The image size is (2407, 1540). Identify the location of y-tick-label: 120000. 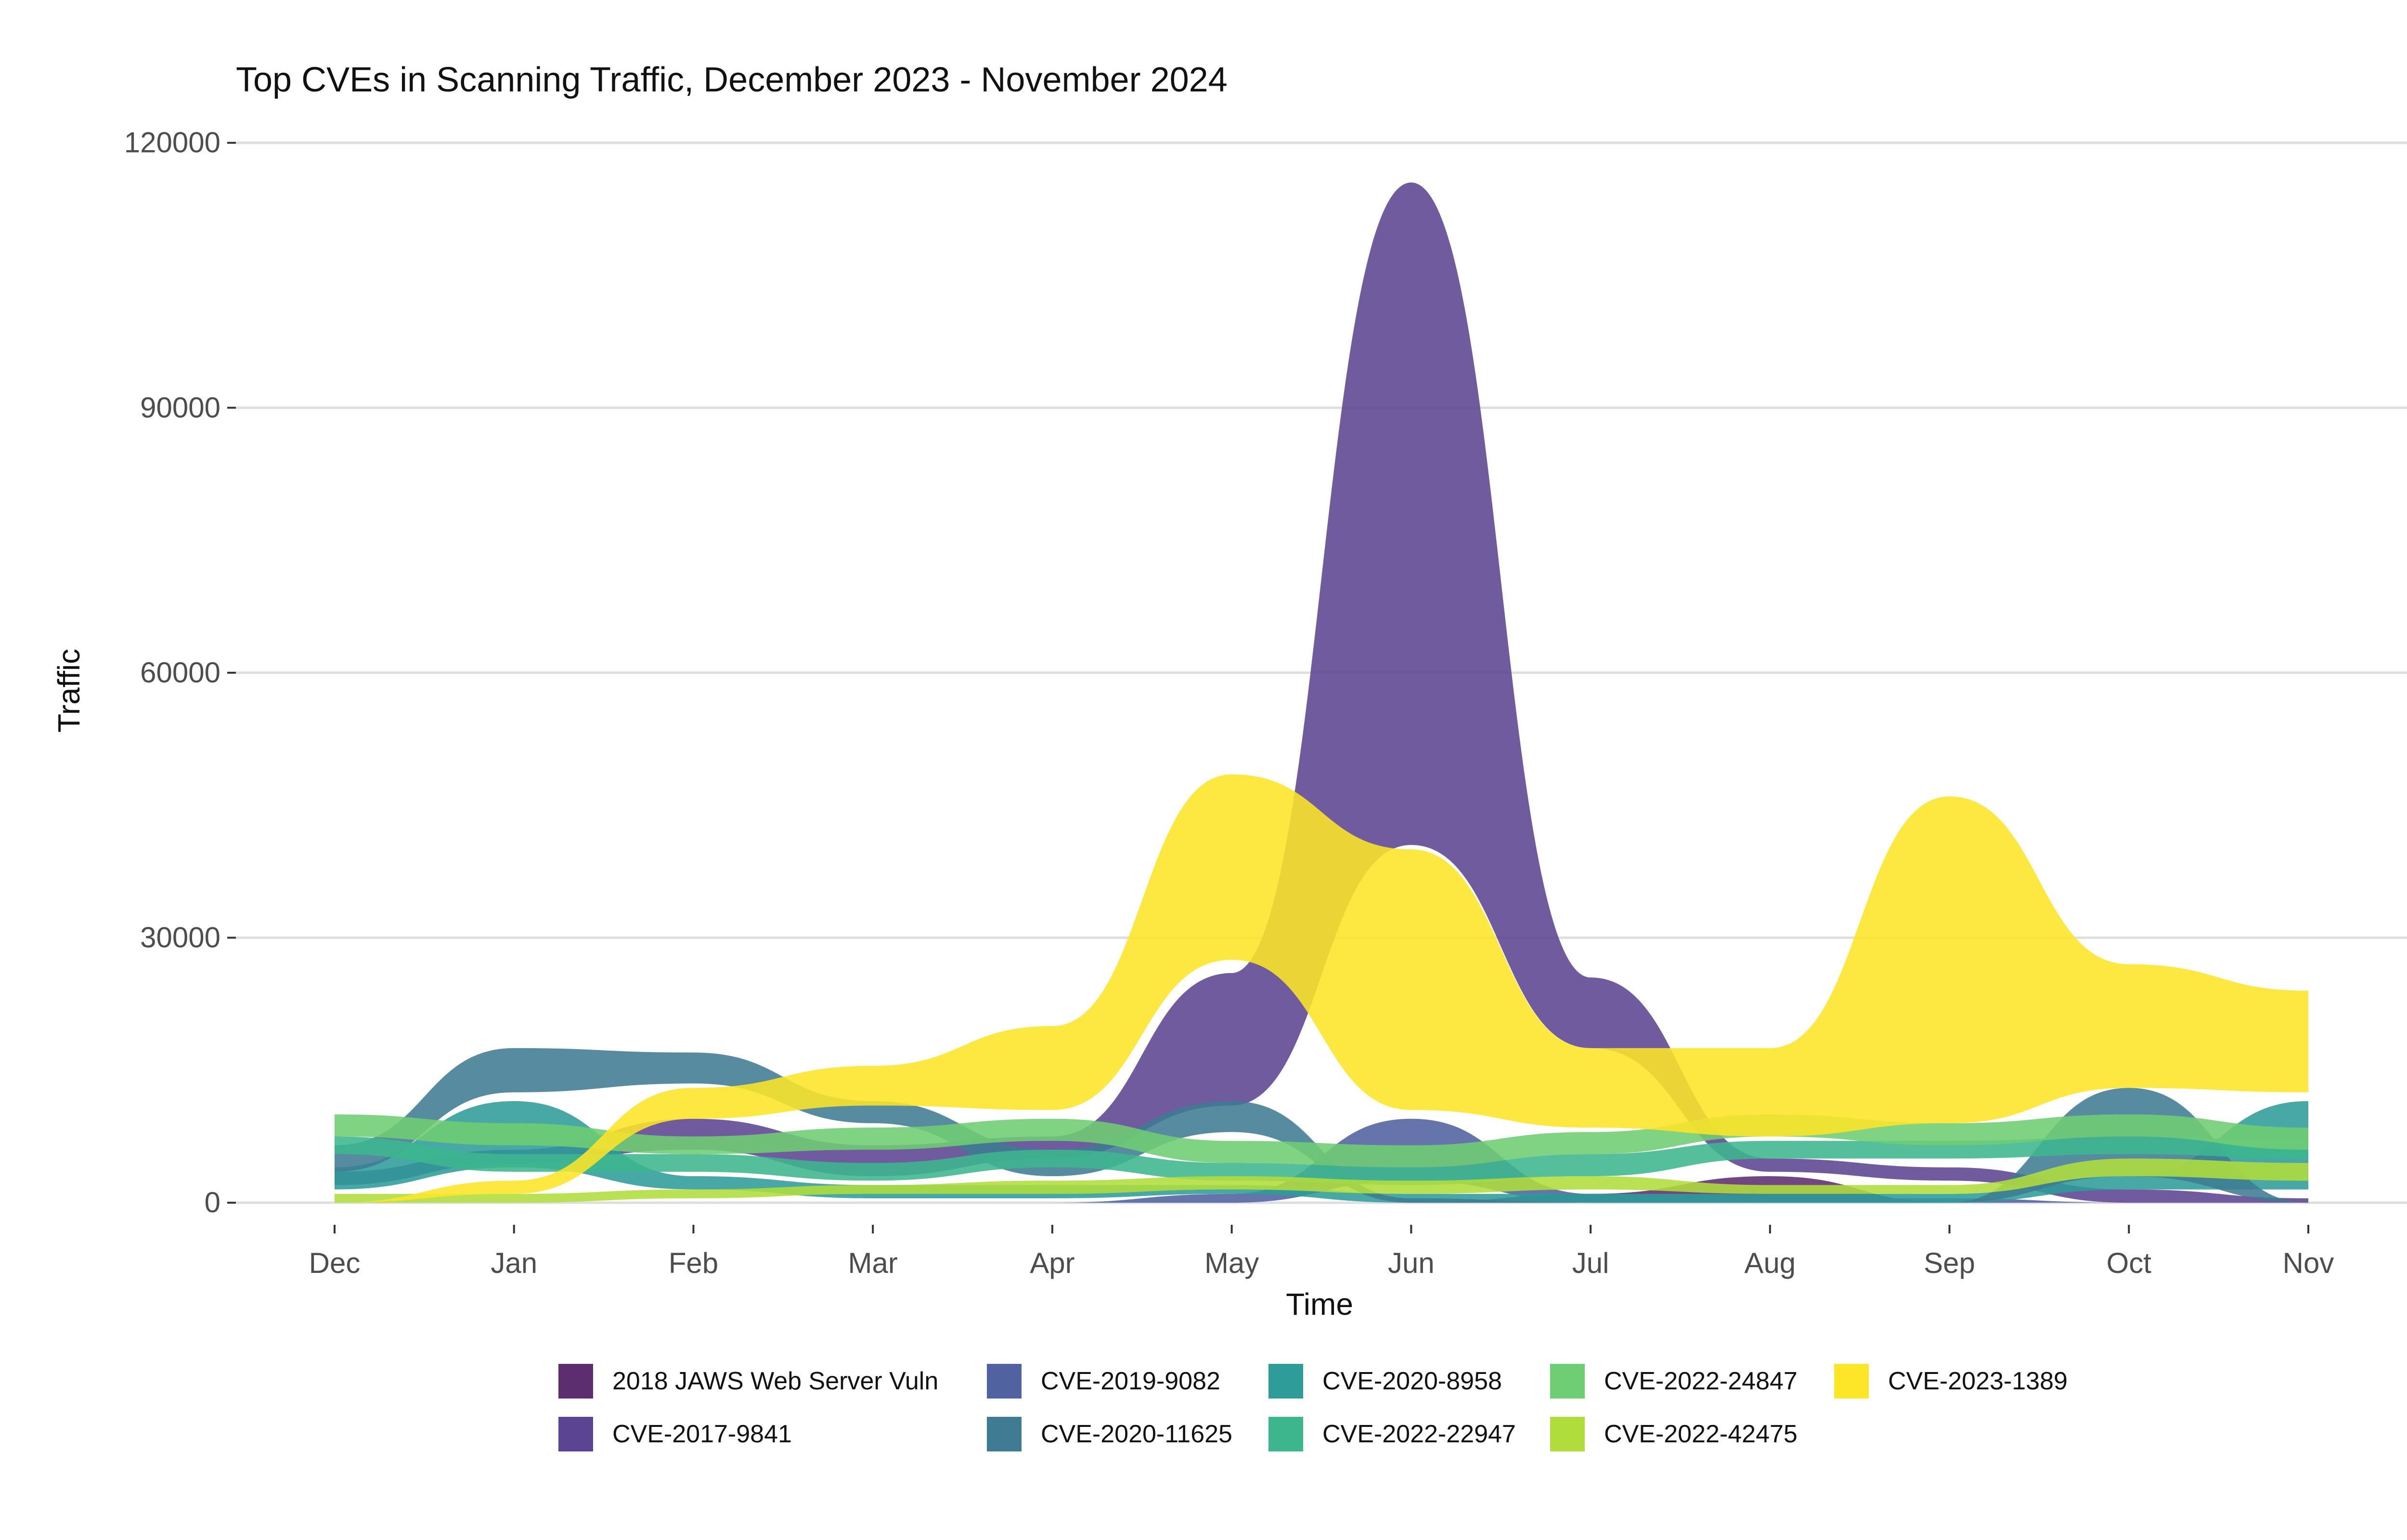
(172, 143).